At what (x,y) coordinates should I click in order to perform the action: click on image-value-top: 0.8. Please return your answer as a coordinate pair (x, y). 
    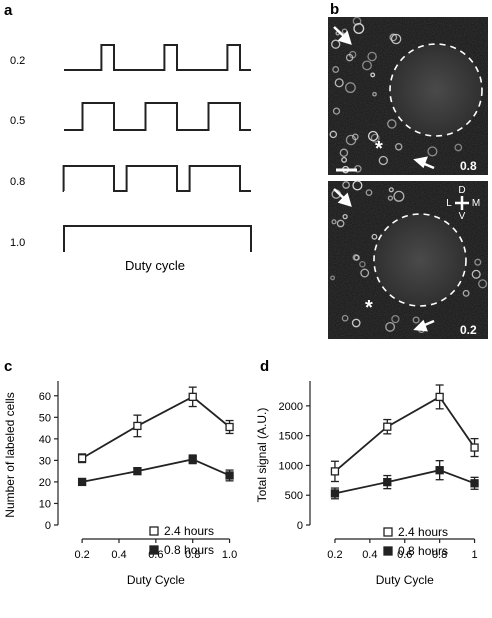
    Looking at the image, I should click on (468, 166).